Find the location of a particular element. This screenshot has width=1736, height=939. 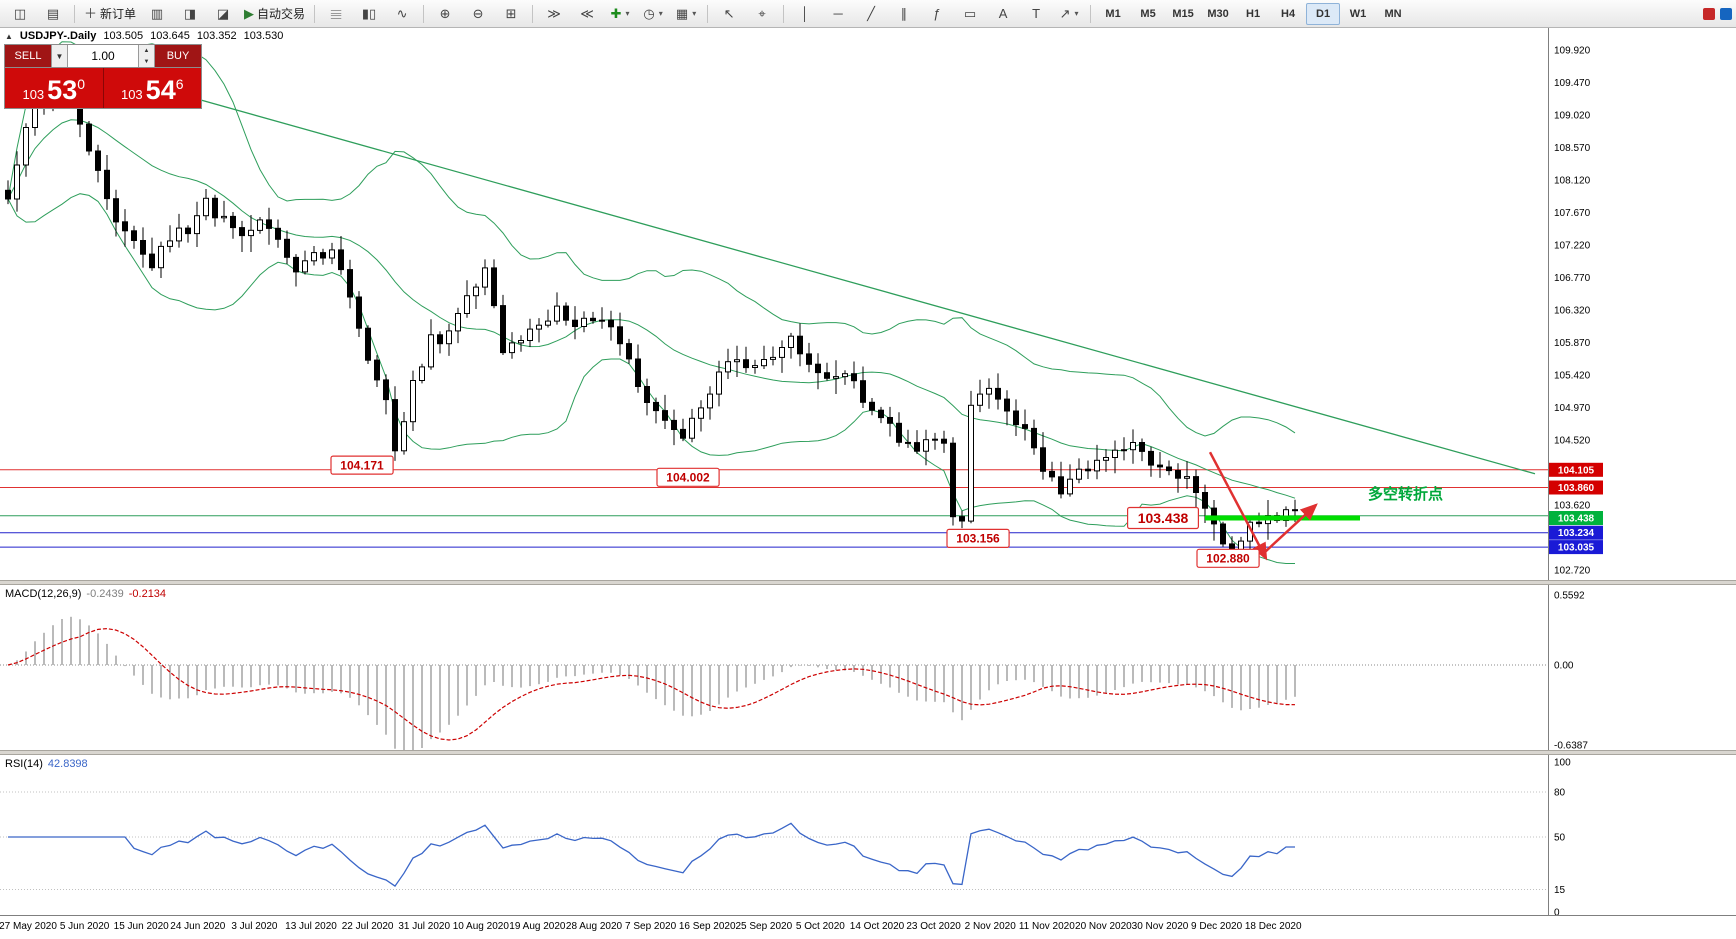

date-label: 25 Sep 2020 is located at coordinates (764, 926).